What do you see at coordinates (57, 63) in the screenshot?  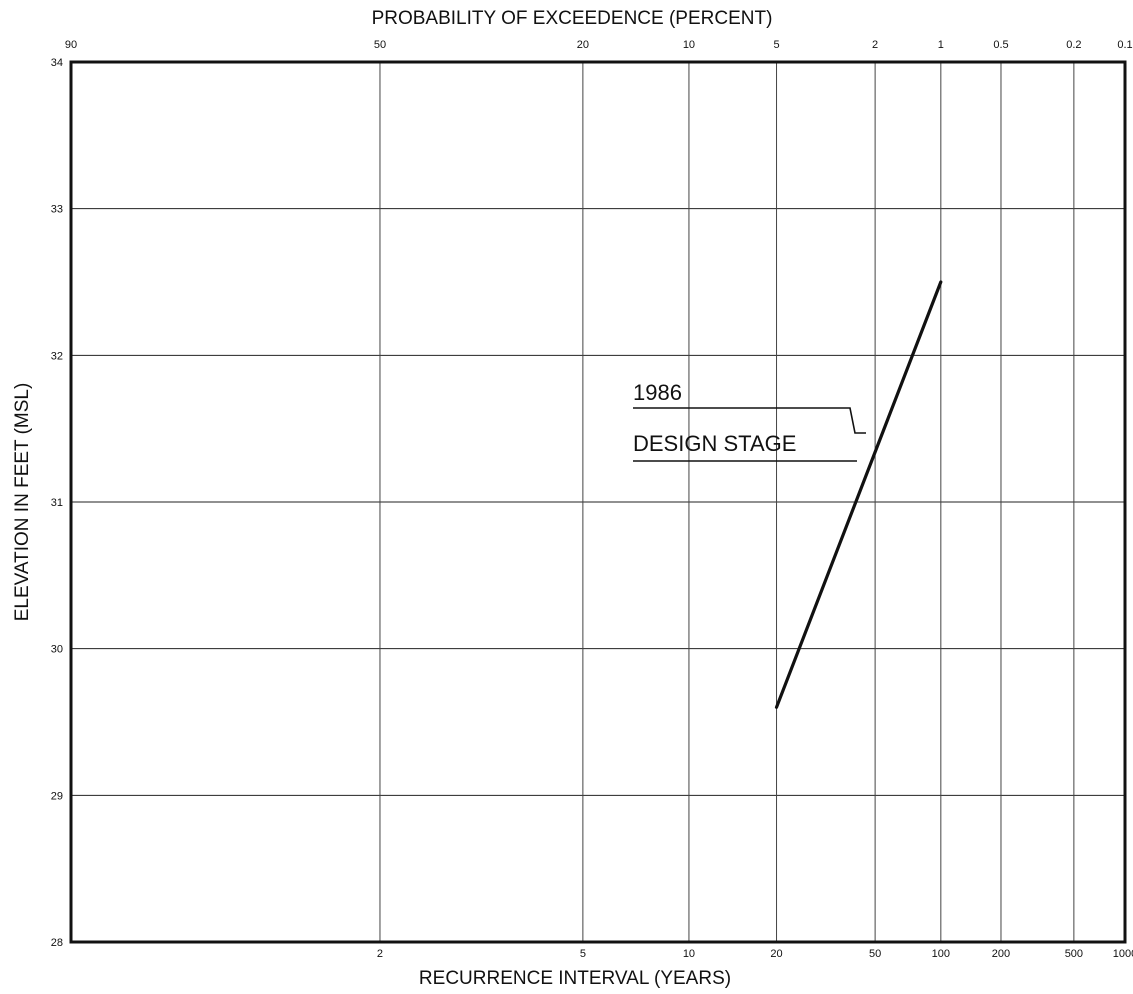 I see `y-tick-label: 34` at bounding box center [57, 63].